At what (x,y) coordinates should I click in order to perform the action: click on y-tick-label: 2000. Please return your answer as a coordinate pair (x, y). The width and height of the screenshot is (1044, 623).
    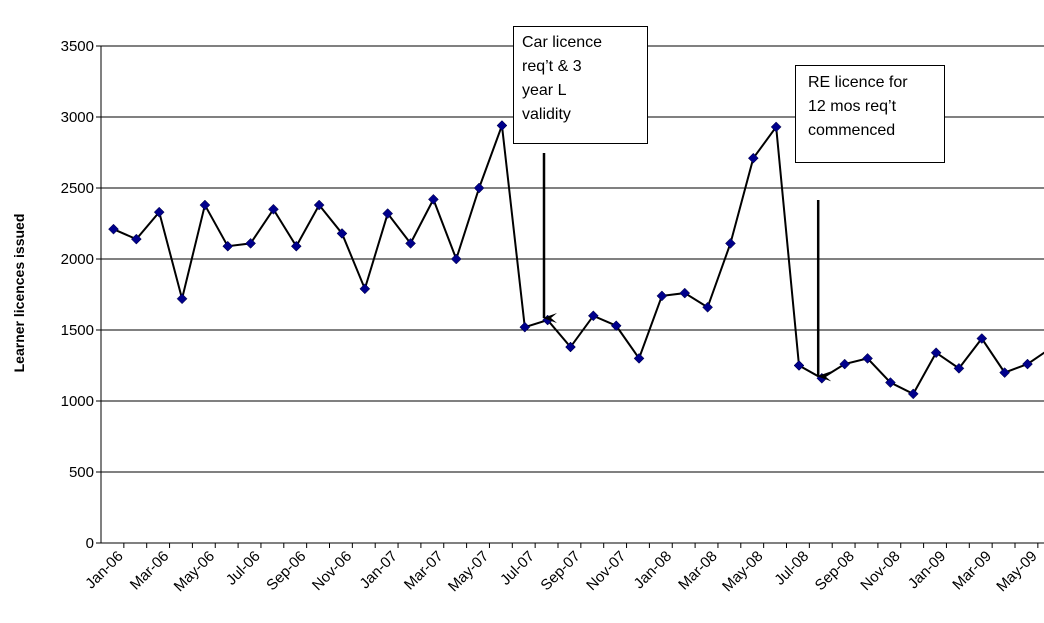
    Looking at the image, I should click on (77, 259).